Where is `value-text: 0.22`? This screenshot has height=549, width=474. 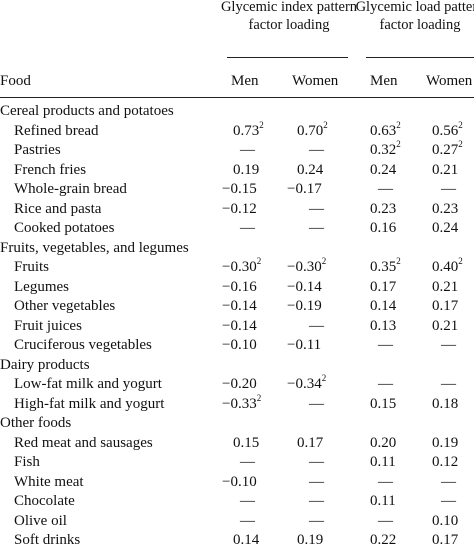
value-text: 0.22 is located at coordinates (383, 540).